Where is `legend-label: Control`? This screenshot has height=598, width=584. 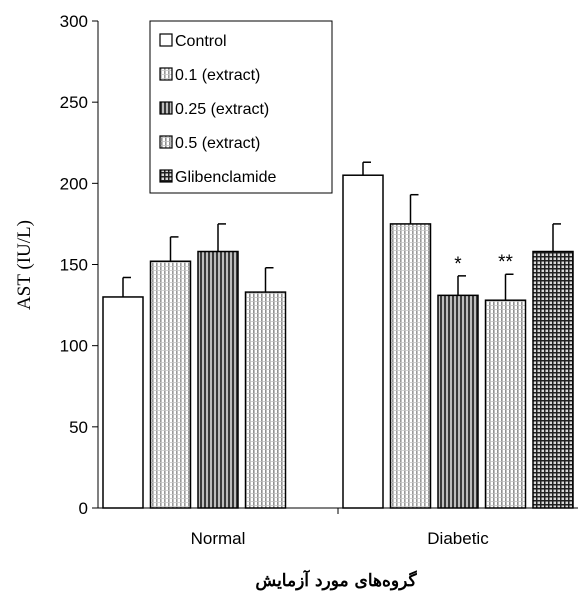 legend-label: Control is located at coordinates (201, 41).